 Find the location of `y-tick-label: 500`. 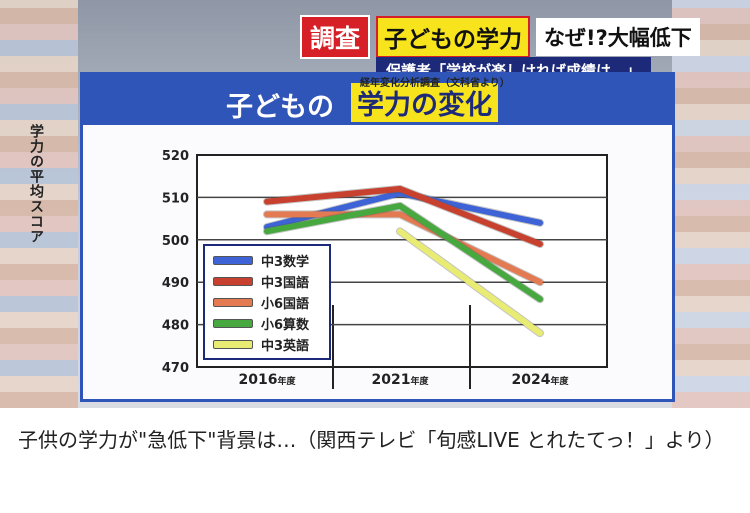

y-tick-label: 500 is located at coordinates (175, 241).